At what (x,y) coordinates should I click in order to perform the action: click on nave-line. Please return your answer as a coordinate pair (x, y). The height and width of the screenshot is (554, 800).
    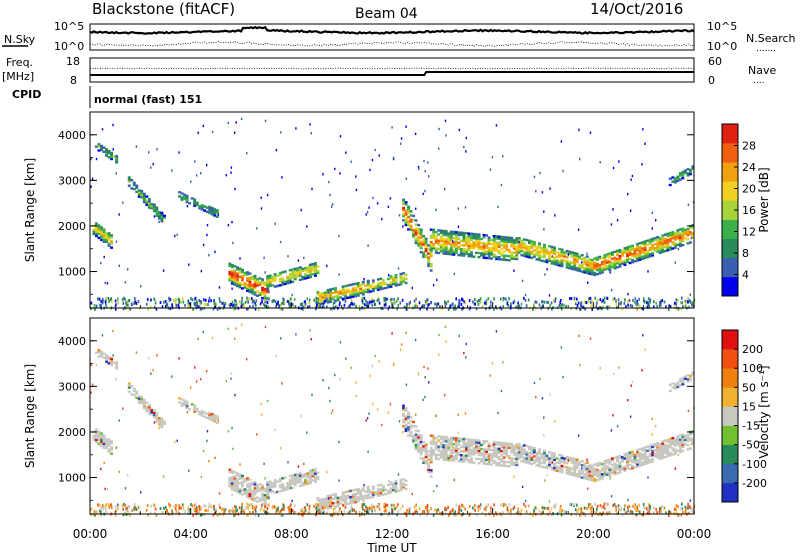
    Looking at the image, I should click on (392, 68).